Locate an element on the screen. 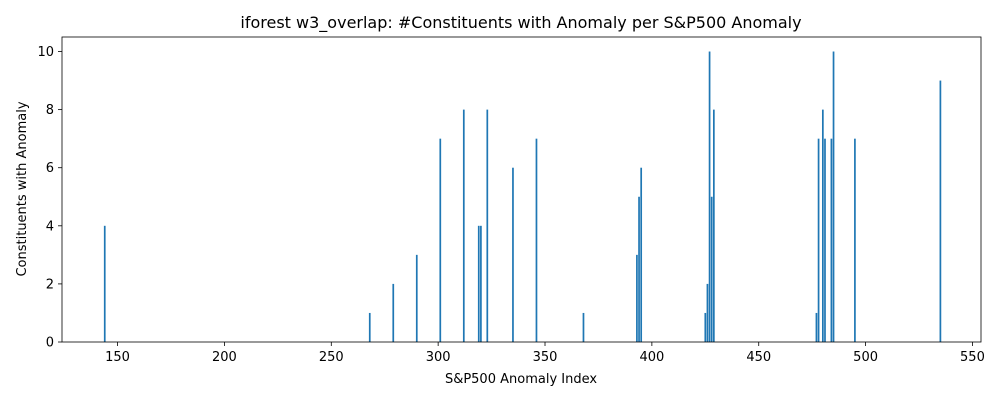  x-tick-label: 500 is located at coordinates (865, 357).